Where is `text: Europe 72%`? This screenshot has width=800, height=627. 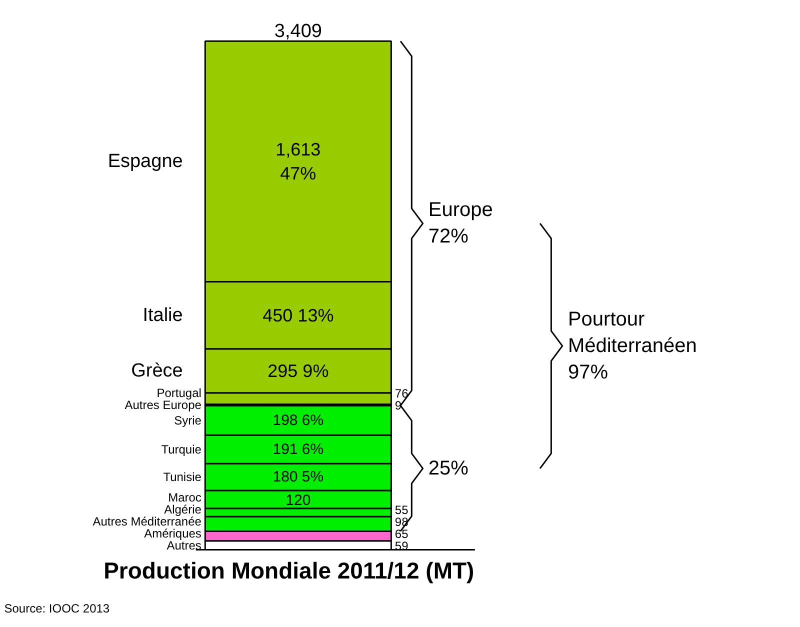 text: Europe 72% is located at coordinates (460, 223).